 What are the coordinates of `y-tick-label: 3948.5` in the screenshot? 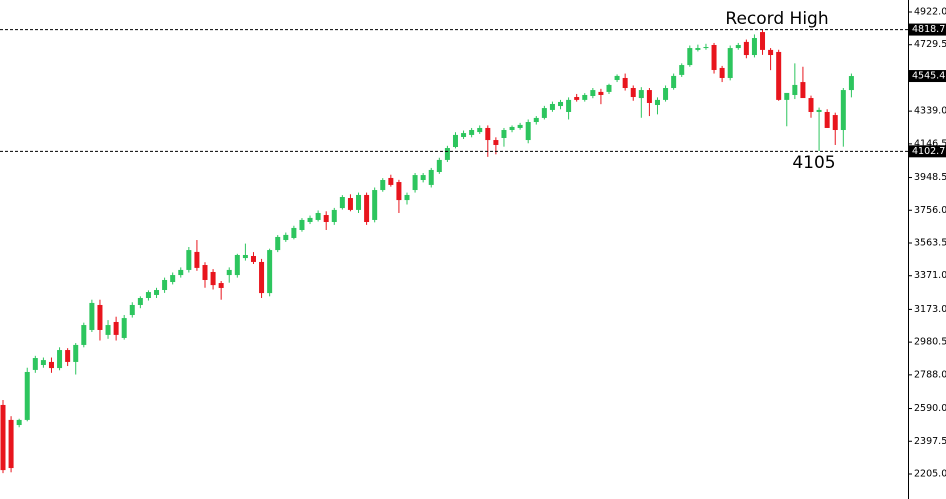 It's located at (930, 177).